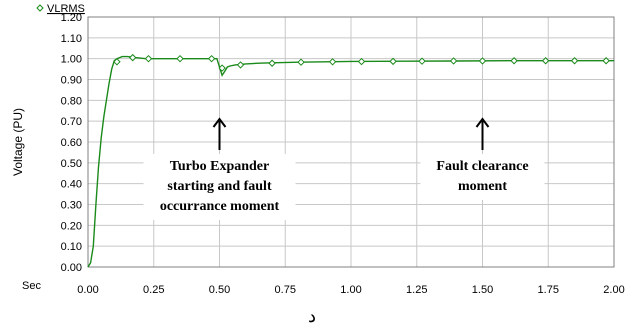  Describe the element at coordinates (482, 186) in the screenshot. I see `annotation-text-line: moment` at that location.